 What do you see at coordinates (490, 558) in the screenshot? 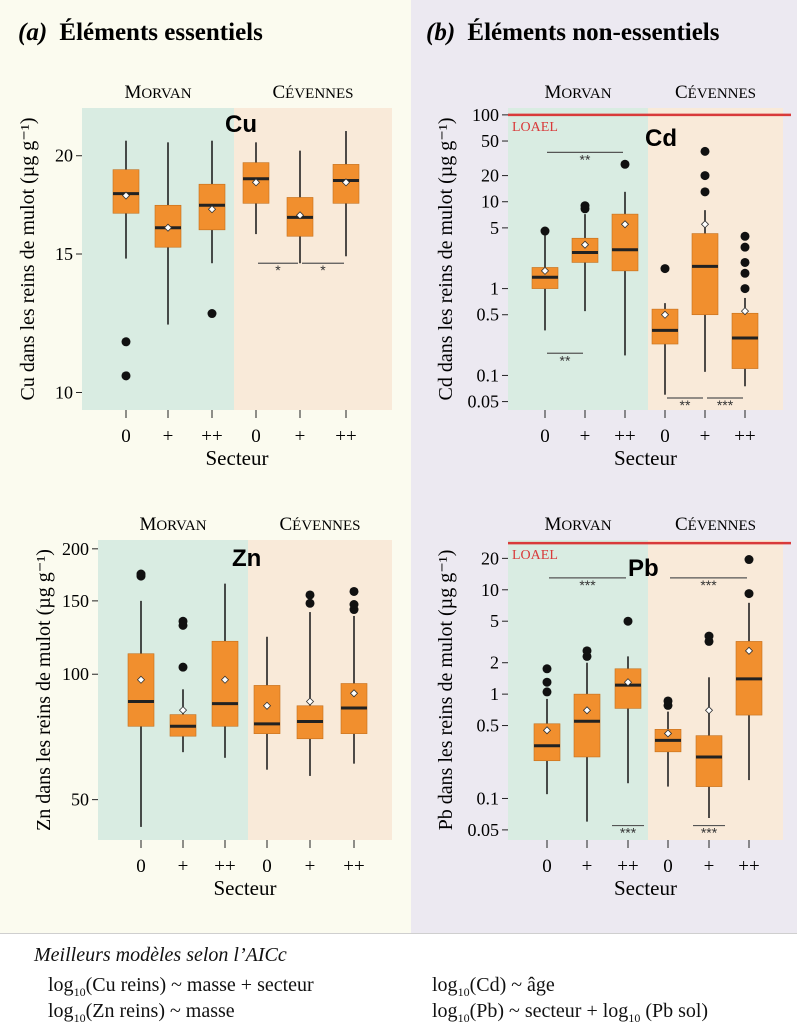
I see `y-tick-label: 20` at bounding box center [490, 558].